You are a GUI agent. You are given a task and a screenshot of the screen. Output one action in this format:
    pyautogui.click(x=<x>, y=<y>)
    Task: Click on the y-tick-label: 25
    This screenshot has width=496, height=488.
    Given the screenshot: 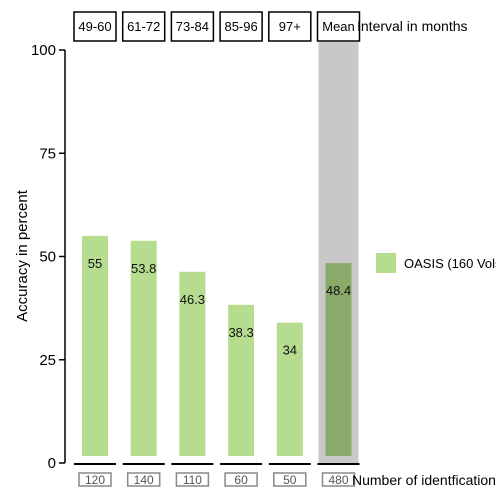 What is the action you would take?
    pyautogui.click(x=47, y=360)
    